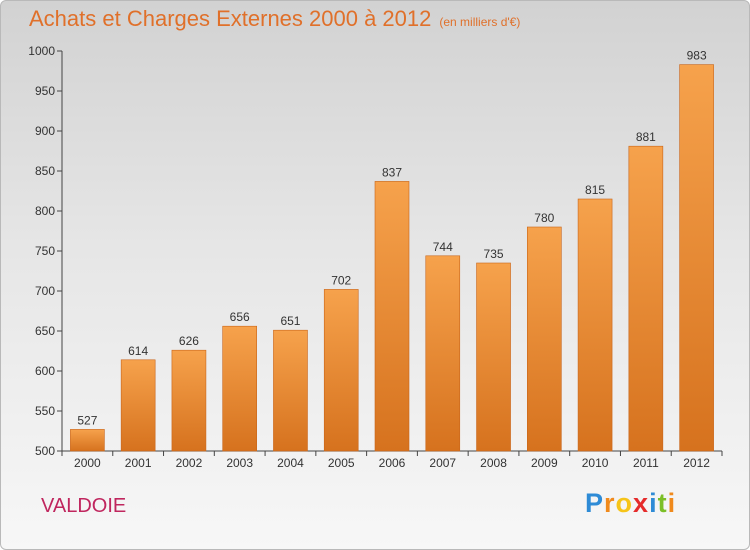  I want to click on commune-name: VALDOIE, so click(84, 506).